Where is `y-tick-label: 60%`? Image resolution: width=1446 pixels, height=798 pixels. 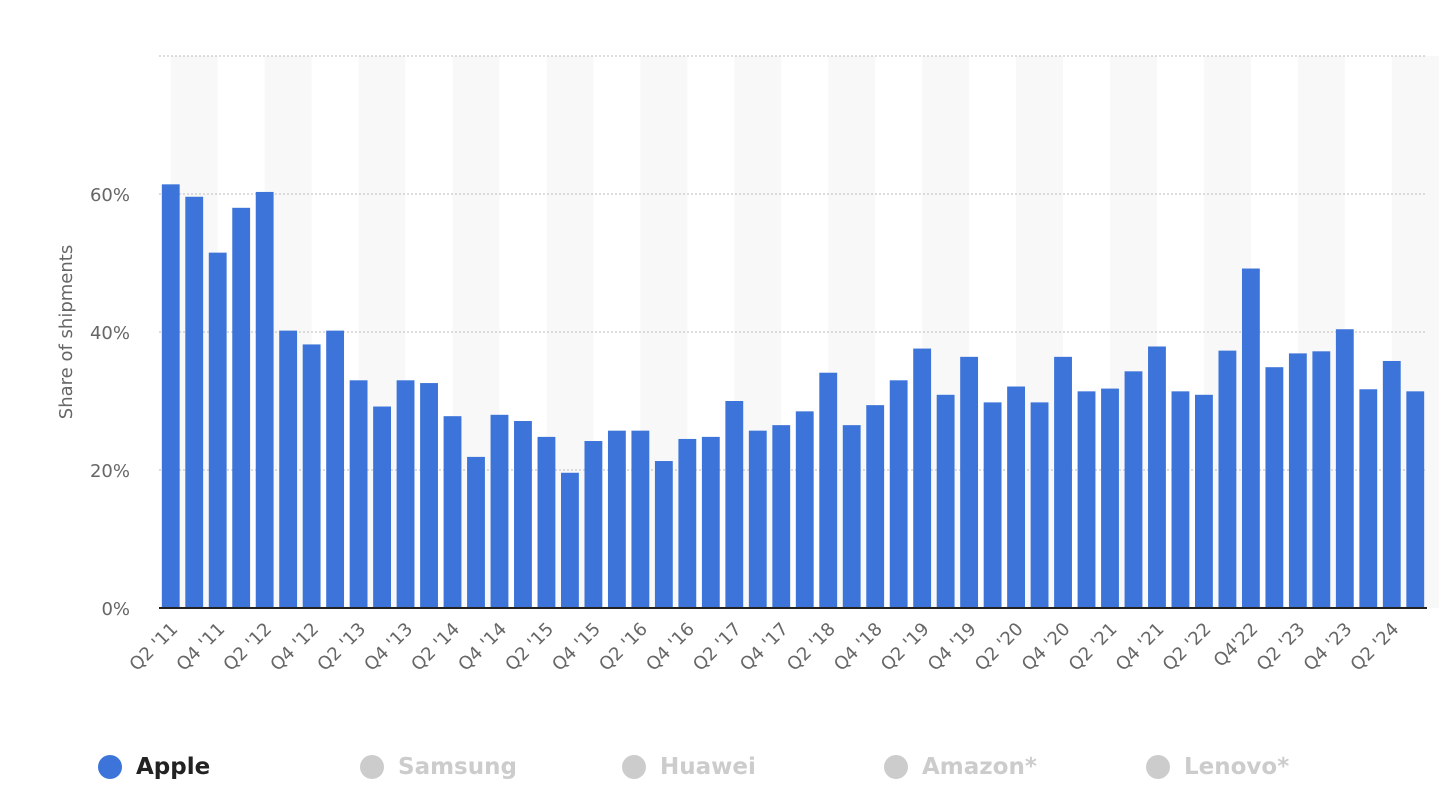
y-tick-label: 60% is located at coordinates (110, 195).